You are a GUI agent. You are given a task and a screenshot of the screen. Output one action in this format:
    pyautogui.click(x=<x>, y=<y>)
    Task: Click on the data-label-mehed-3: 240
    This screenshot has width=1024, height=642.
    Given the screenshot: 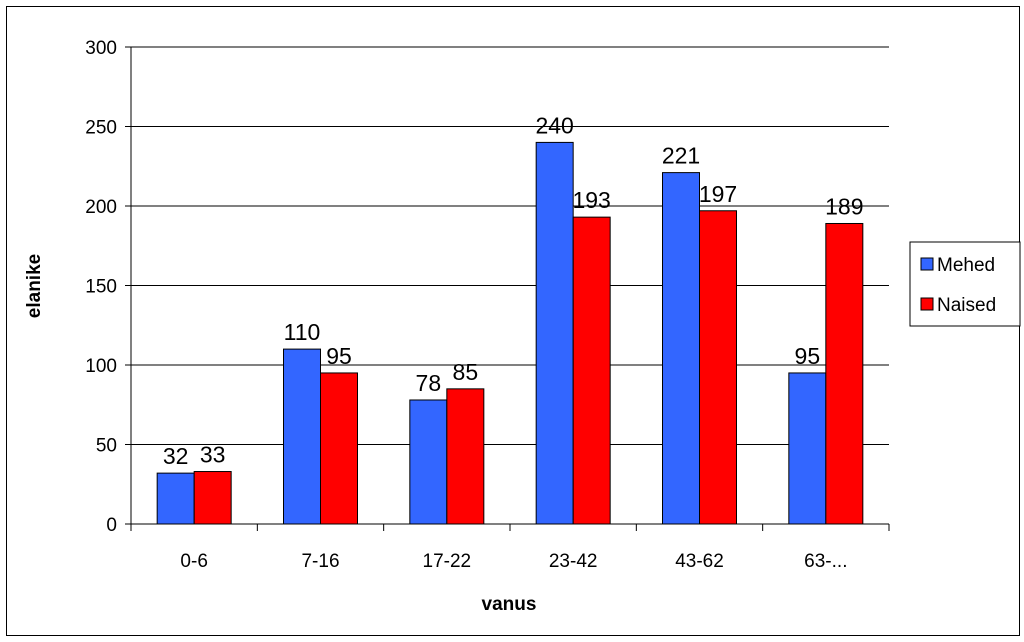 What is the action you would take?
    pyautogui.click(x=554, y=125)
    